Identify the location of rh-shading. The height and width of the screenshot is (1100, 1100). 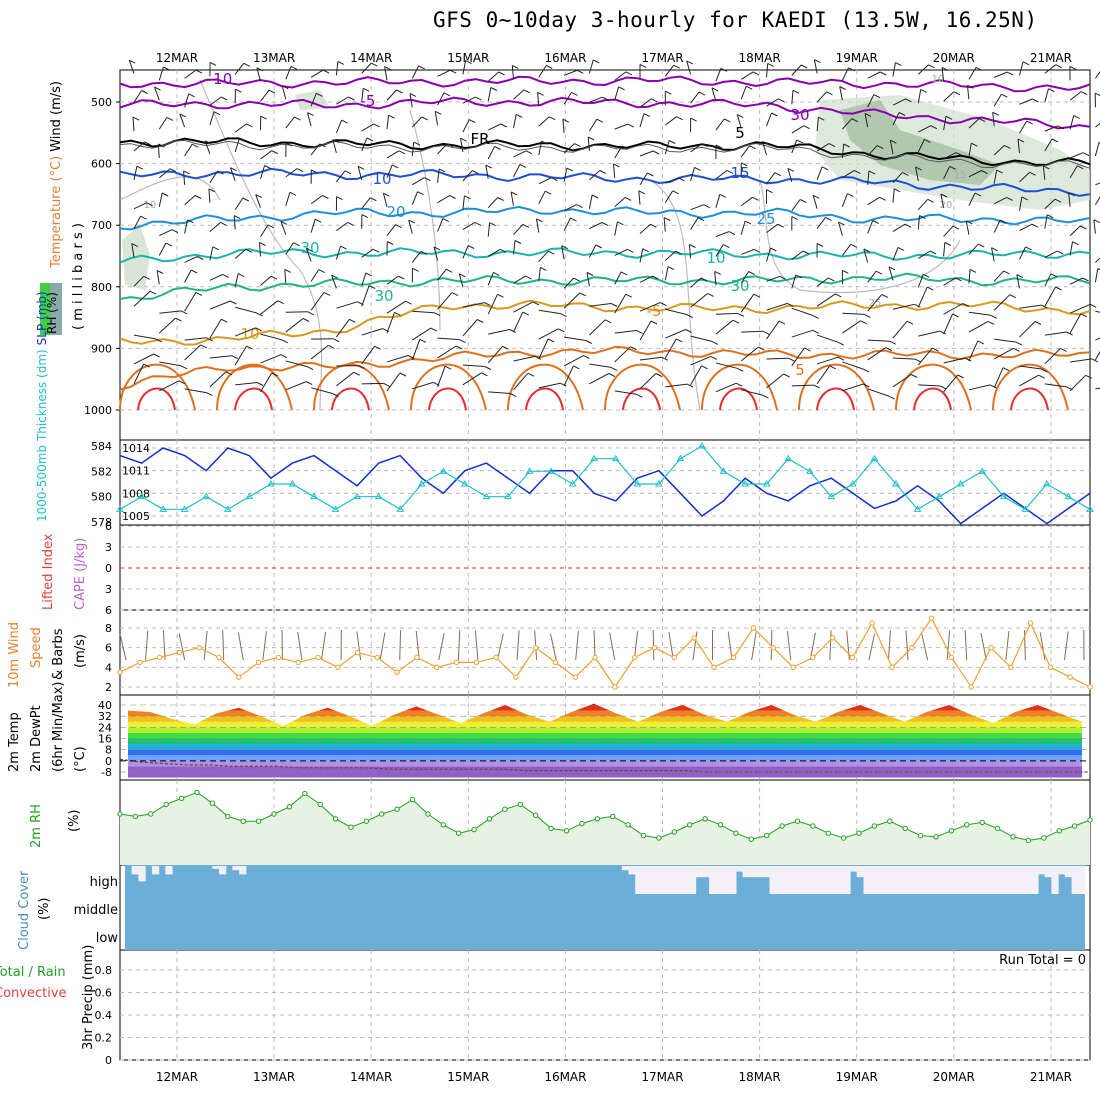
(920, 142).